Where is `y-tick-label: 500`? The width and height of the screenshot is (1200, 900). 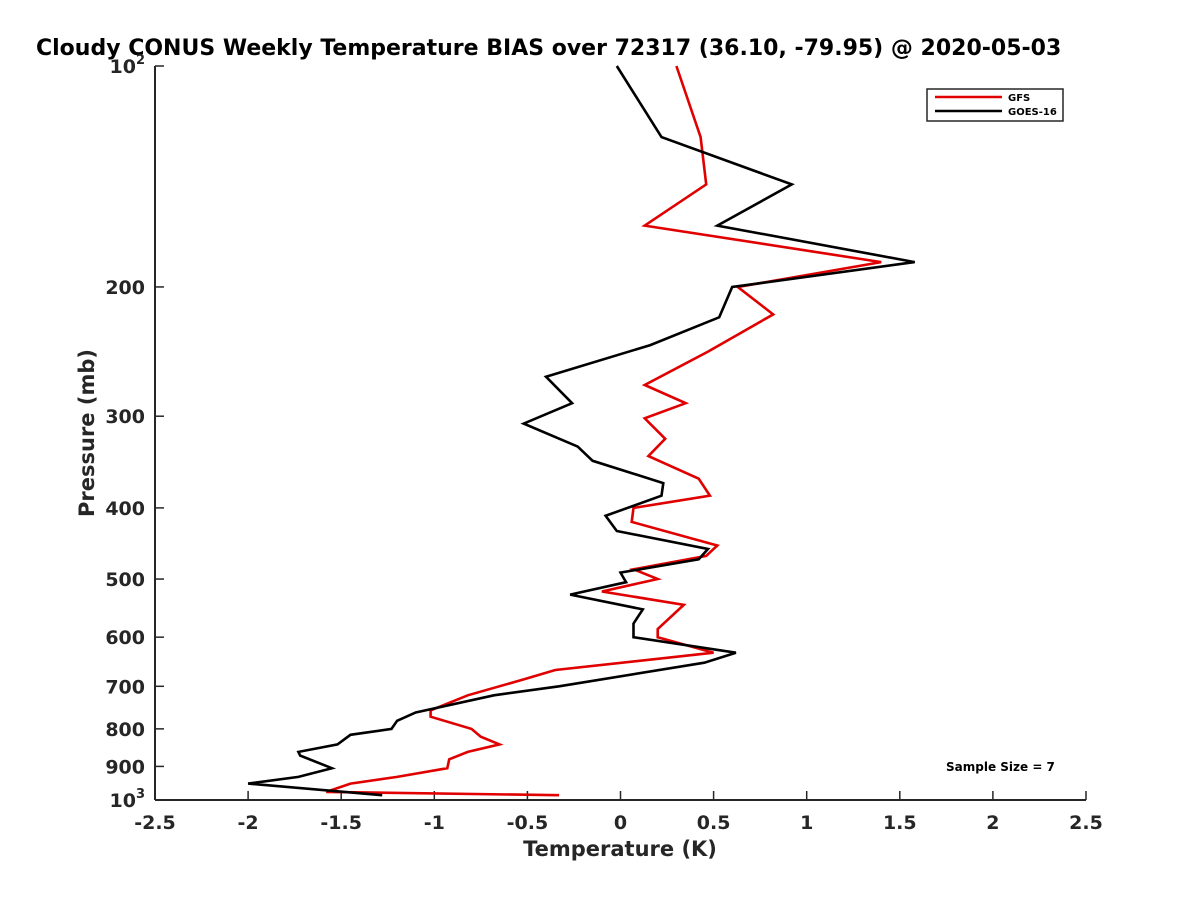
y-tick-label: 500 is located at coordinates (125, 580).